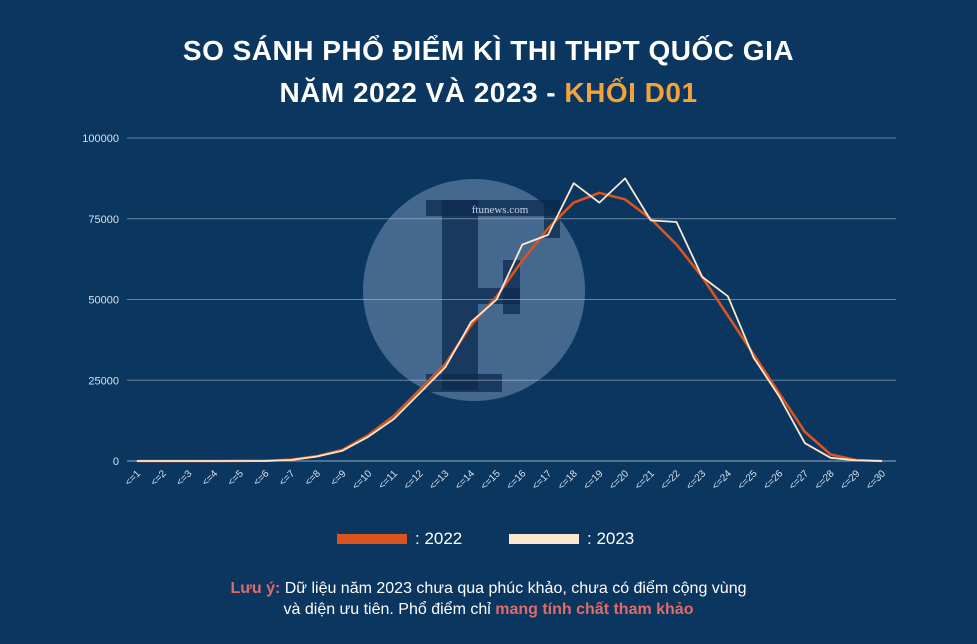 The image size is (977, 644). I want to click on title-highlight: KHỐI D01, so click(631, 92).